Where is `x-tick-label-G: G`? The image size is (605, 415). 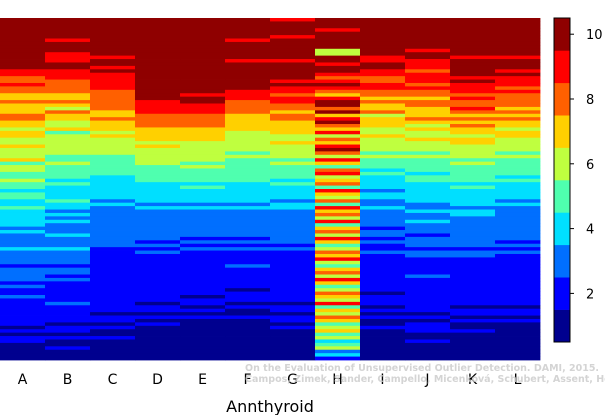 x-tick-label-G: G is located at coordinates (292, 380).